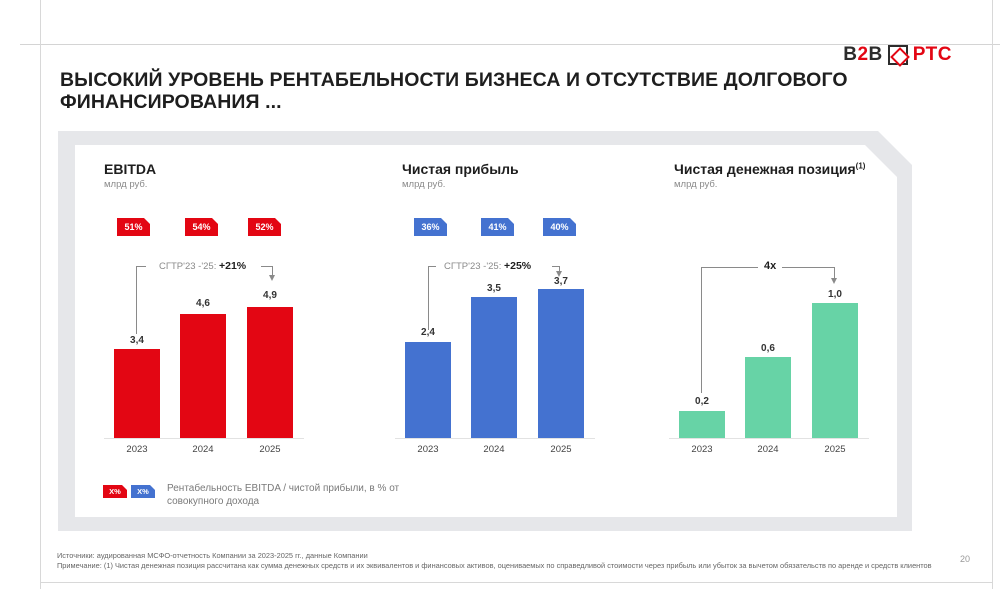  I want to click on bar-value: 2,4, so click(428, 332).